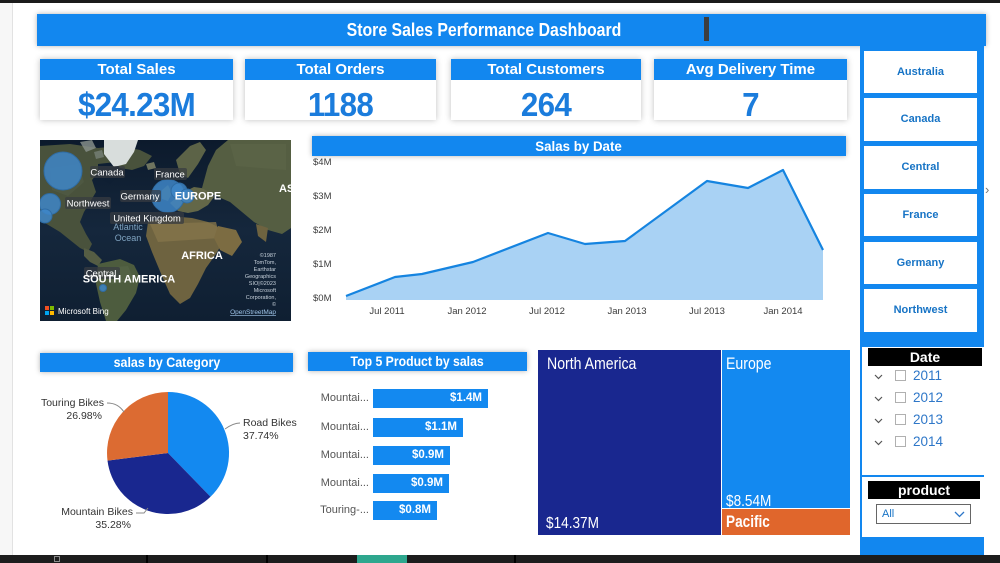  What do you see at coordinates (322, 162) in the screenshot?
I see `svg-text: $4M` at bounding box center [322, 162].